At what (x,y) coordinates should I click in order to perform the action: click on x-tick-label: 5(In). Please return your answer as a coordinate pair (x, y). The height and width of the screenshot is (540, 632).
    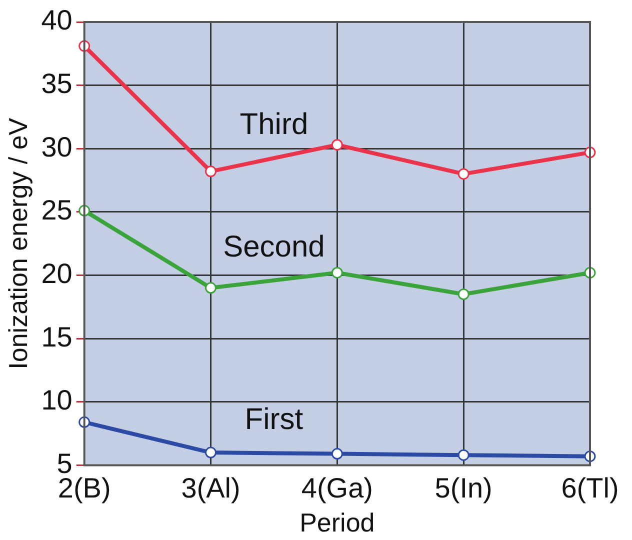
    Looking at the image, I should click on (463, 488).